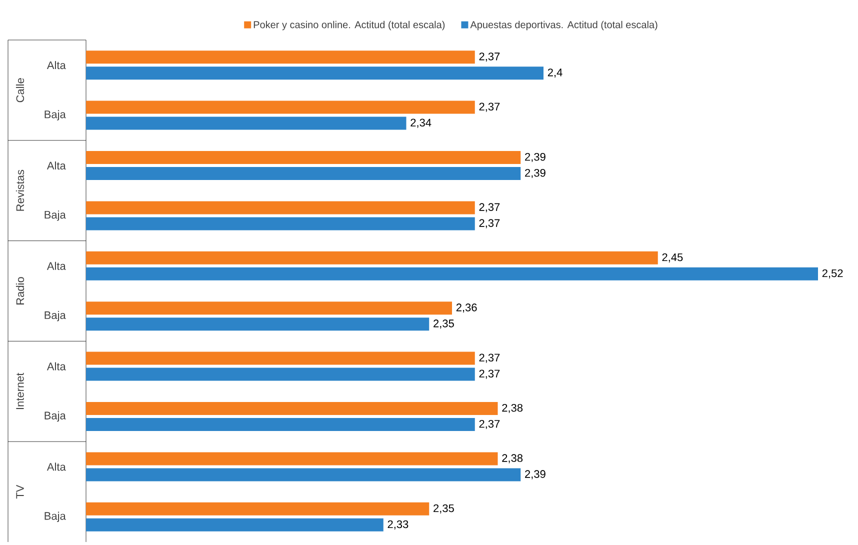  I want to click on text: Radio, so click(20, 290).